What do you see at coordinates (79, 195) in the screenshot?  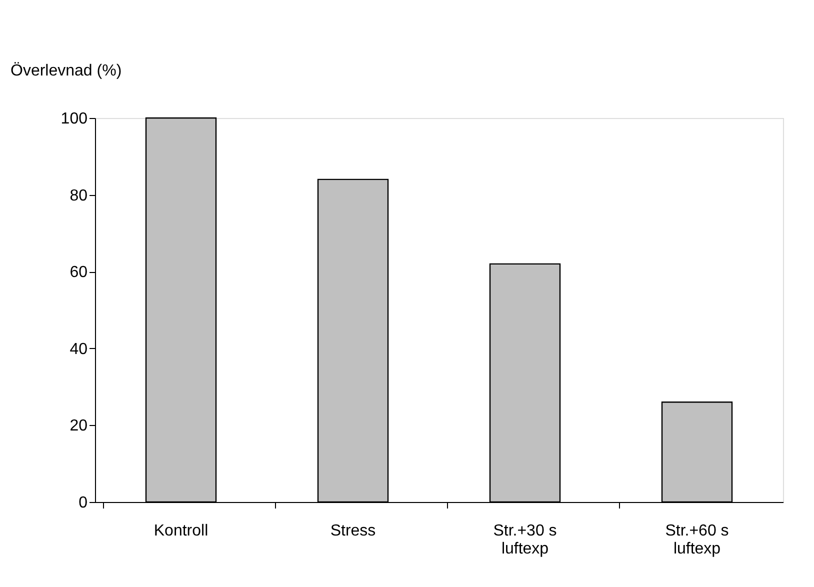 I see `y-tick-label: 80` at bounding box center [79, 195].